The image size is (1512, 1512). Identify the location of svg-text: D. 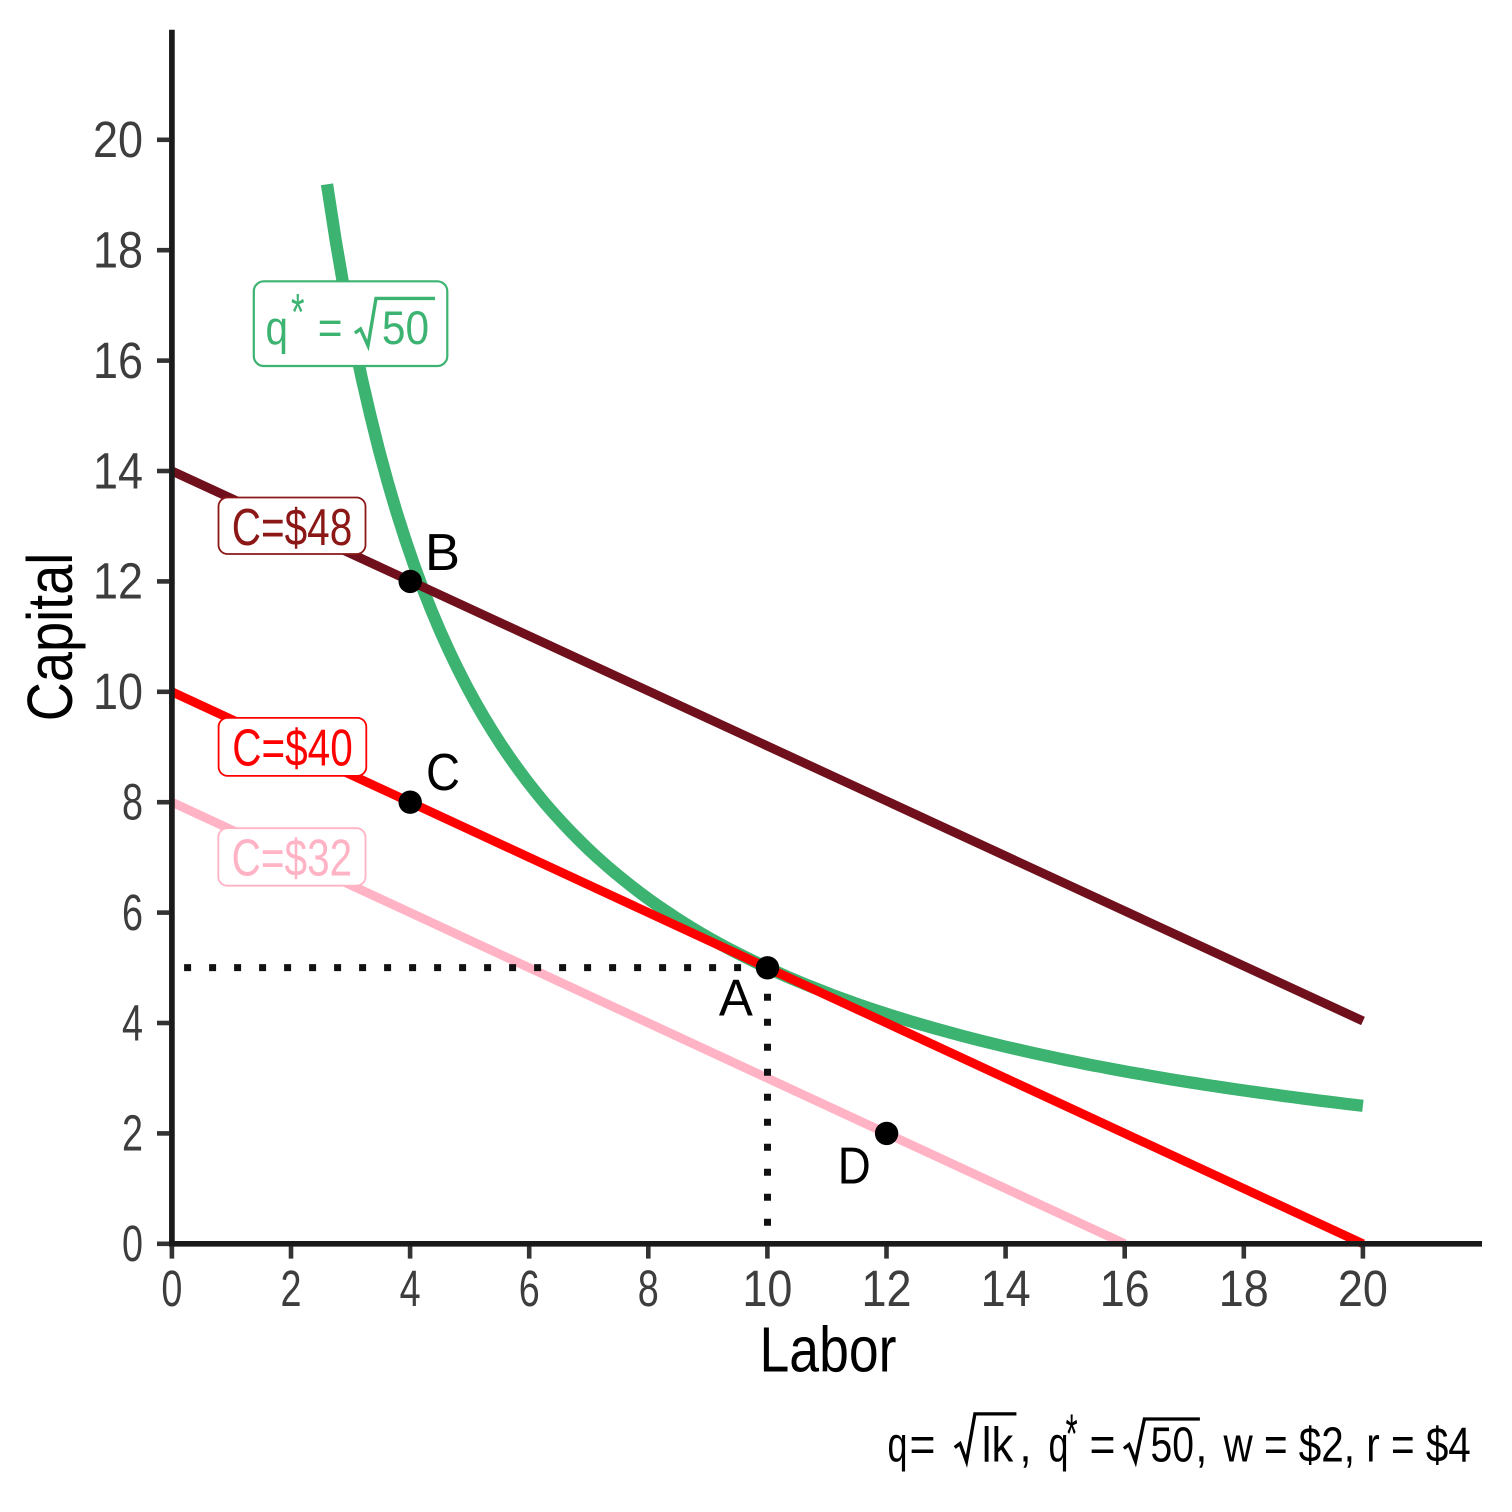
(854, 1167).